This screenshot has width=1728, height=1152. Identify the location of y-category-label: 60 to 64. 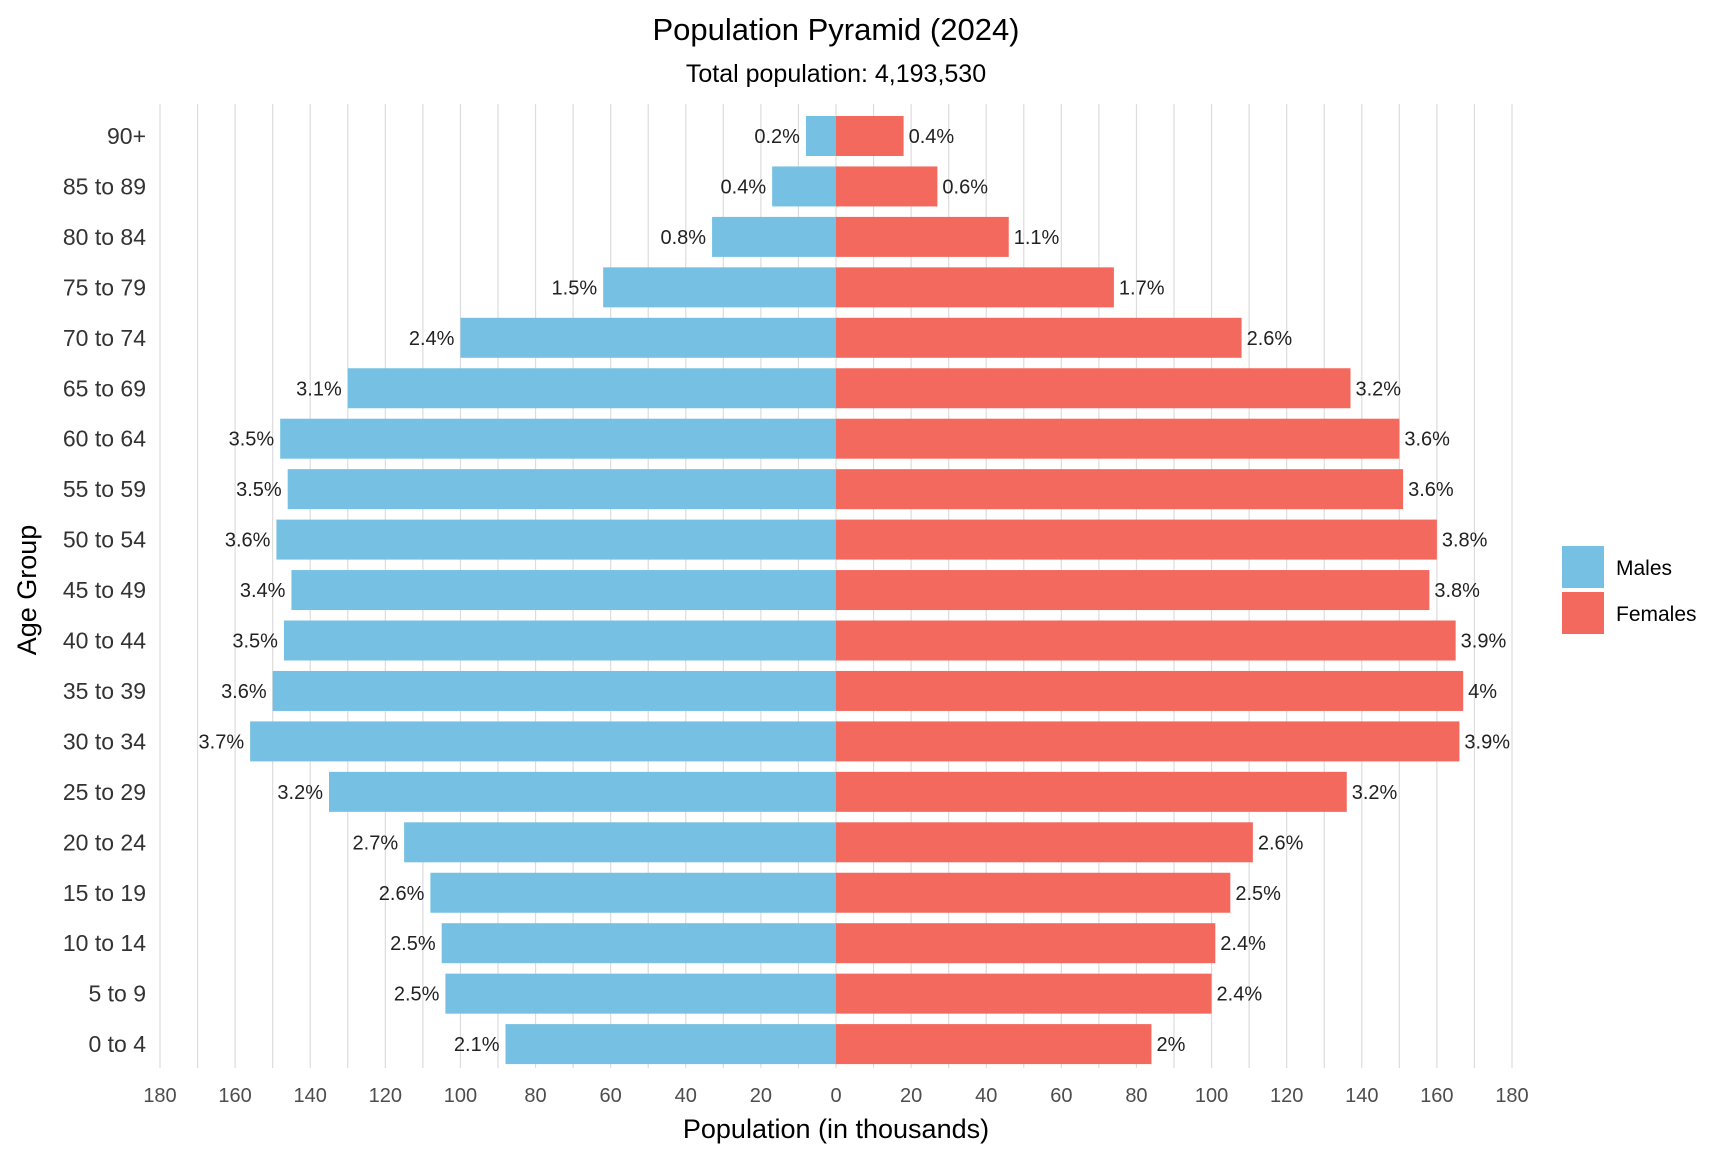
(104, 439).